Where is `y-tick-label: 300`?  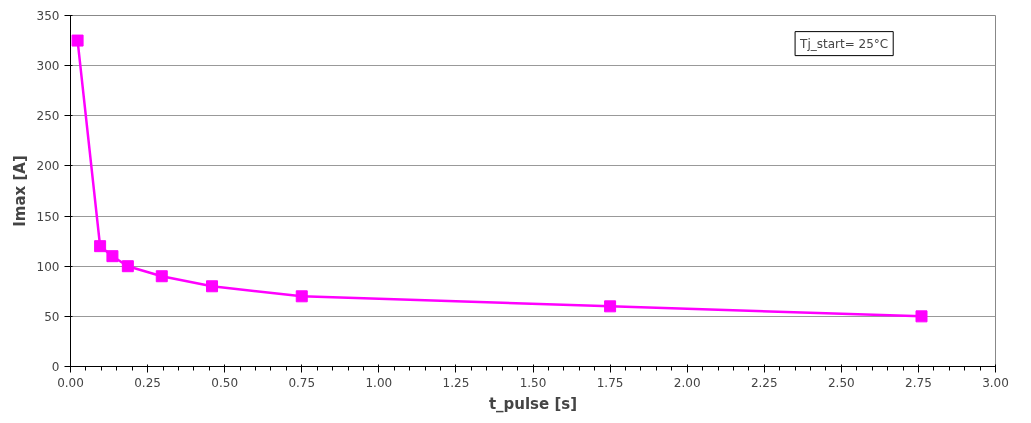
y-tick-label: 300 is located at coordinates (48, 66).